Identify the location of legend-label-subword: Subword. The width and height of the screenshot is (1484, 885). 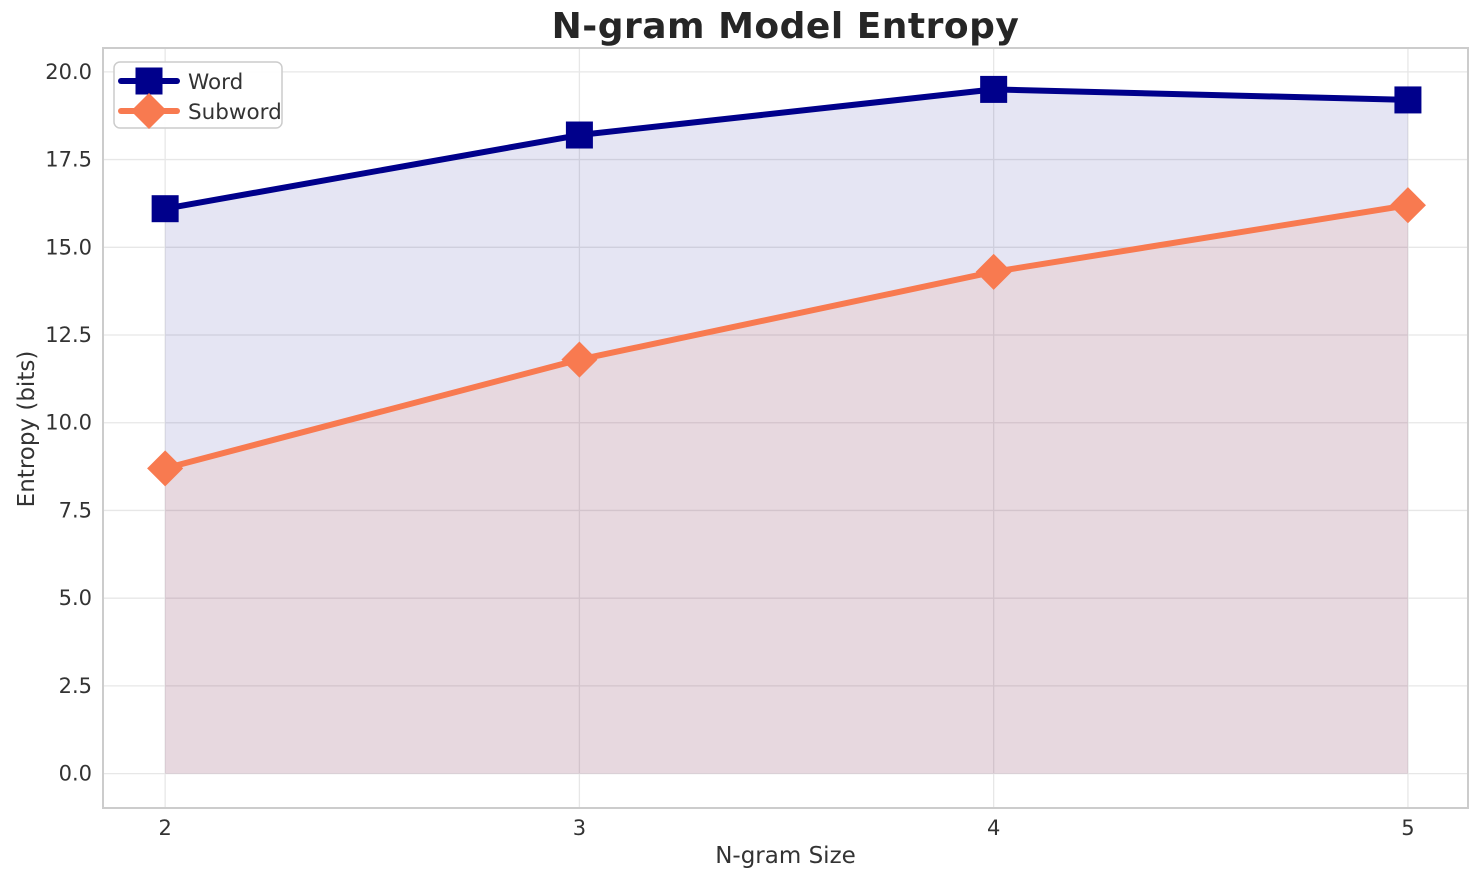
(235, 112).